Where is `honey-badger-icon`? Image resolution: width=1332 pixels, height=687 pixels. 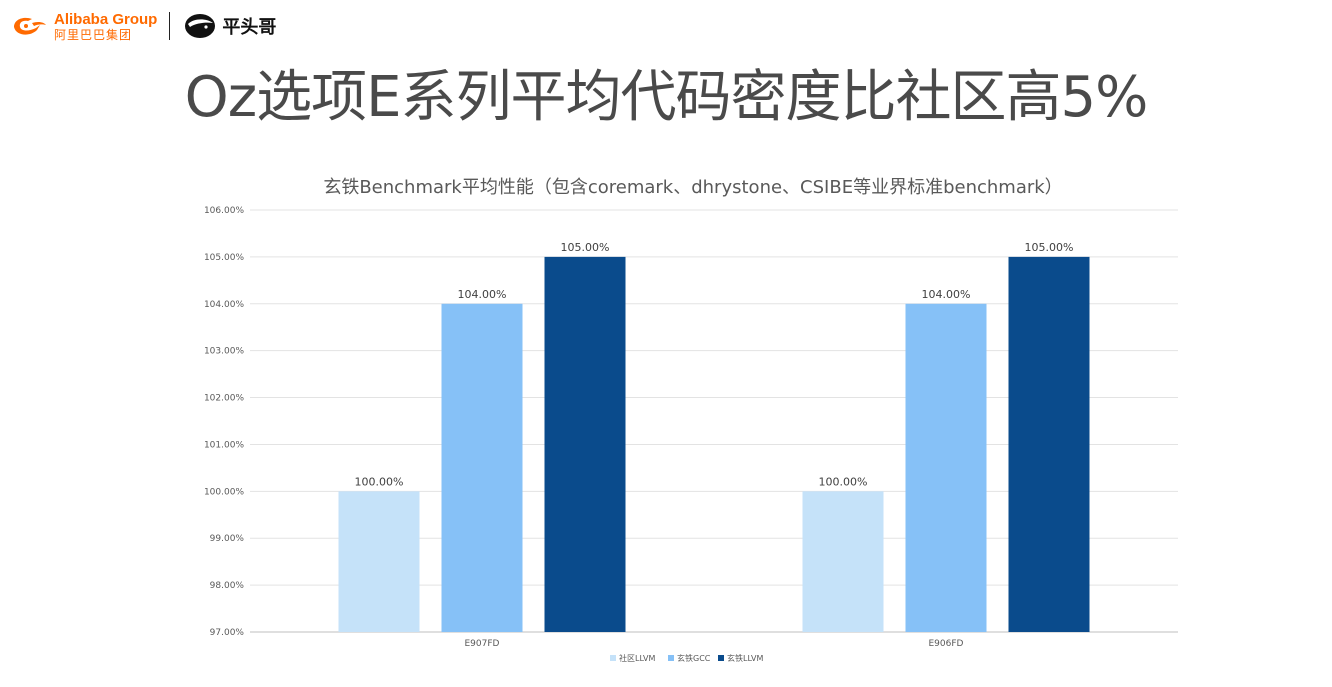
honey-badger-icon is located at coordinates (200, 26).